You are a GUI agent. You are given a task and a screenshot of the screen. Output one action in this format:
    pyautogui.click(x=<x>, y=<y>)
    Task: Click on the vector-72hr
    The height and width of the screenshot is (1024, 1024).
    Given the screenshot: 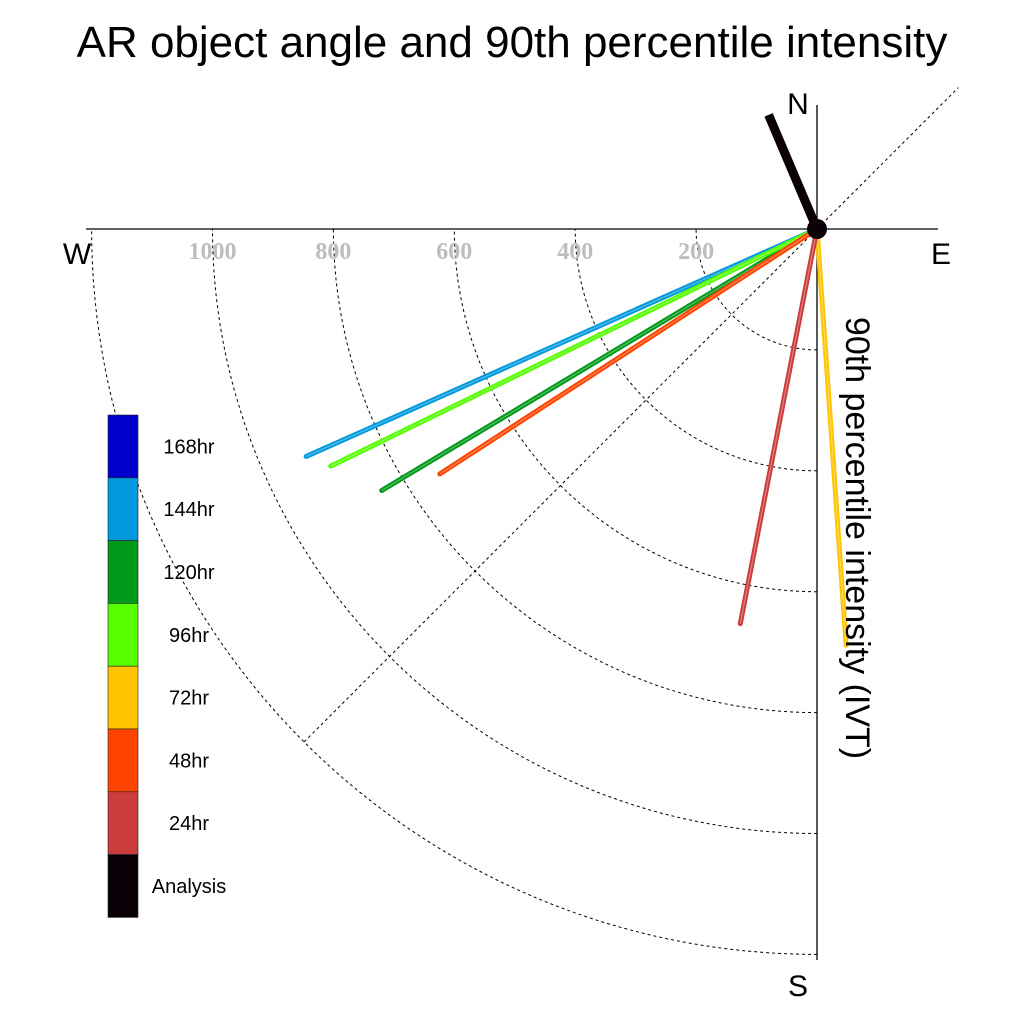 What is the action you would take?
    pyautogui.click(x=831, y=437)
    